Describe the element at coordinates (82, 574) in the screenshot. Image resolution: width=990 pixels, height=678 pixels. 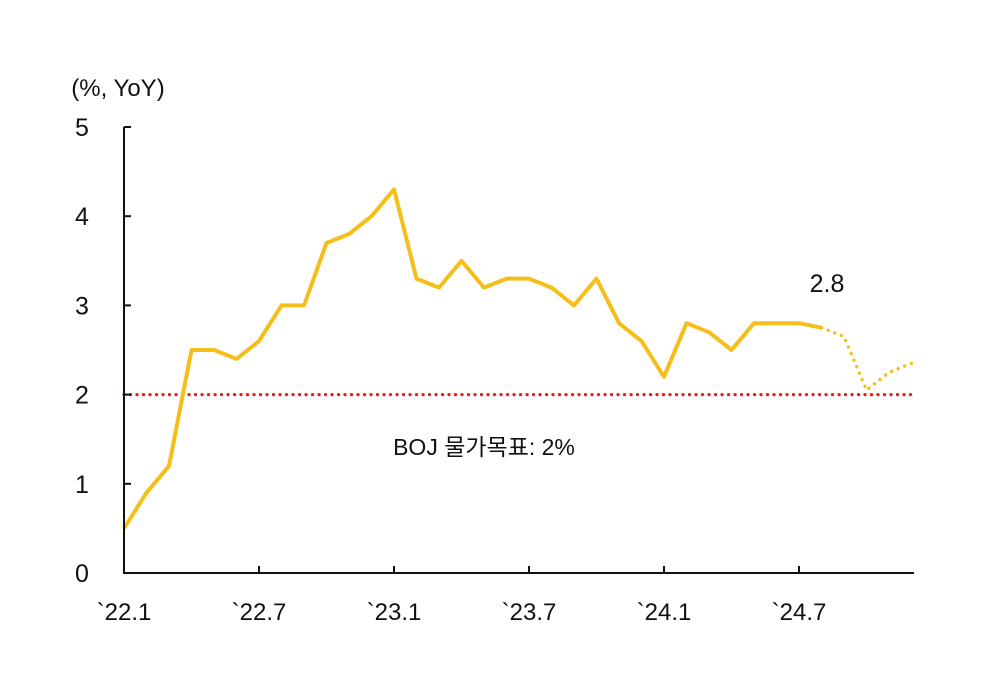
I see `y-tick-label: 0` at that location.